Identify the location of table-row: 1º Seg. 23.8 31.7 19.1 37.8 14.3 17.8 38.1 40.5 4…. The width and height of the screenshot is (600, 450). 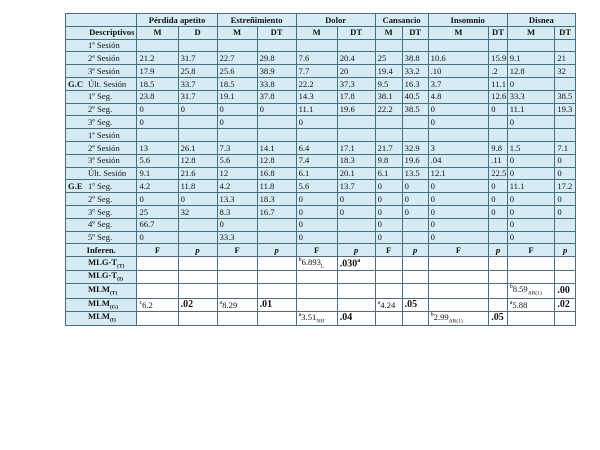
(320, 96).